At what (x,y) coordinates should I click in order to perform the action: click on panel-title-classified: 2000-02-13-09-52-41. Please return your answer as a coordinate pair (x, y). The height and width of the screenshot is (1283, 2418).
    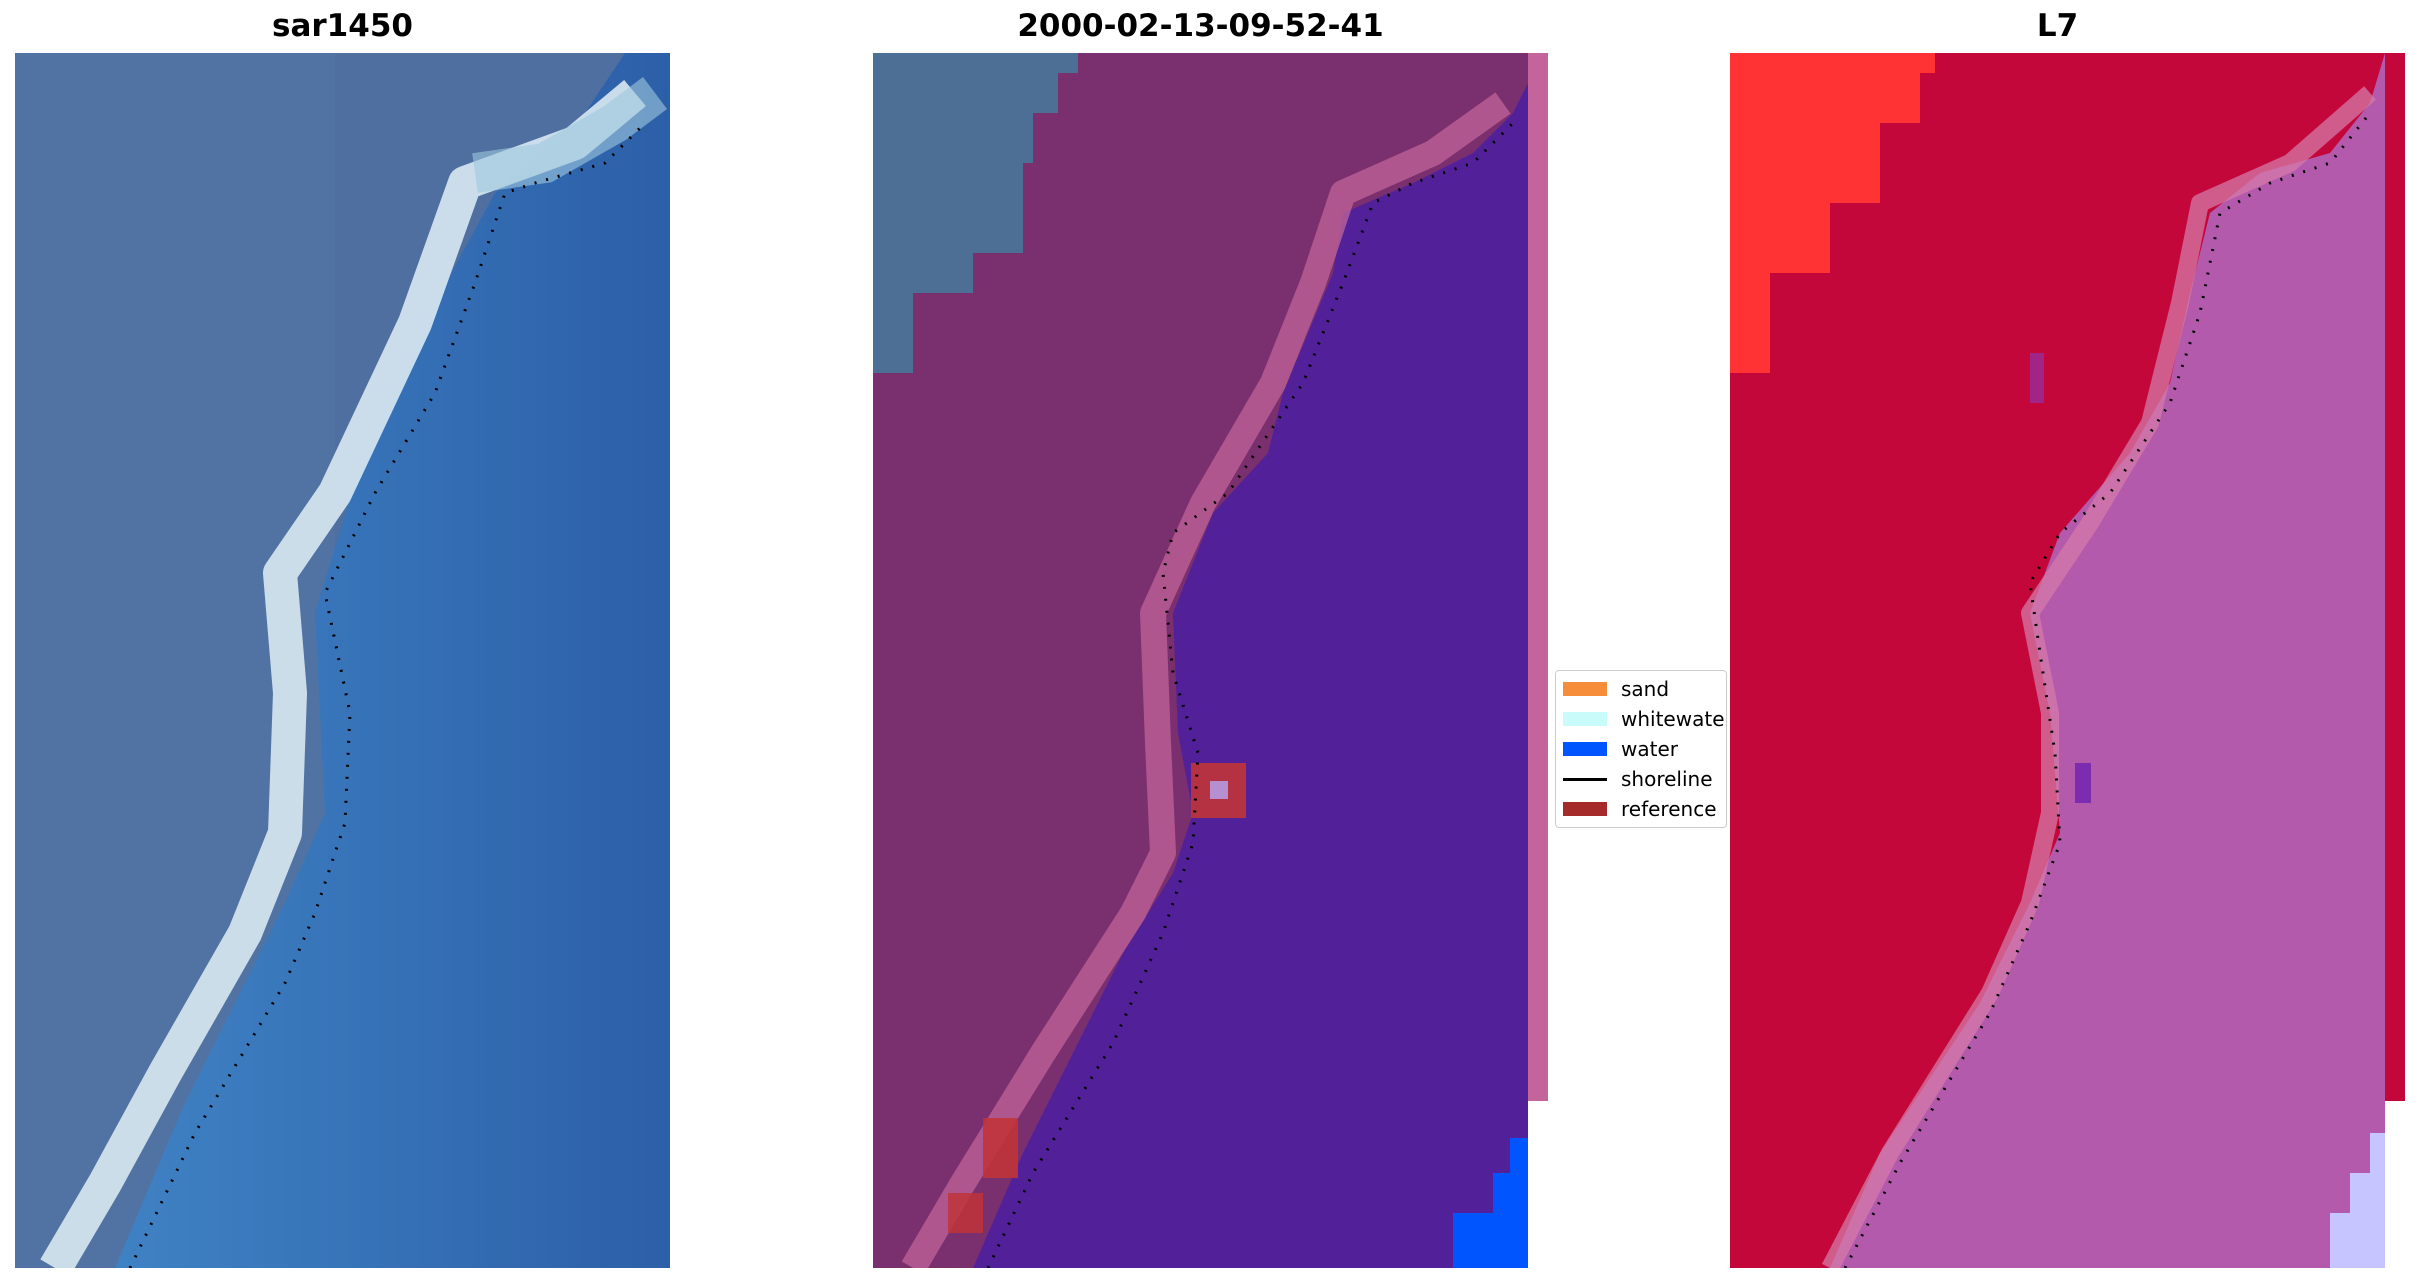
    Looking at the image, I should click on (1200, 26).